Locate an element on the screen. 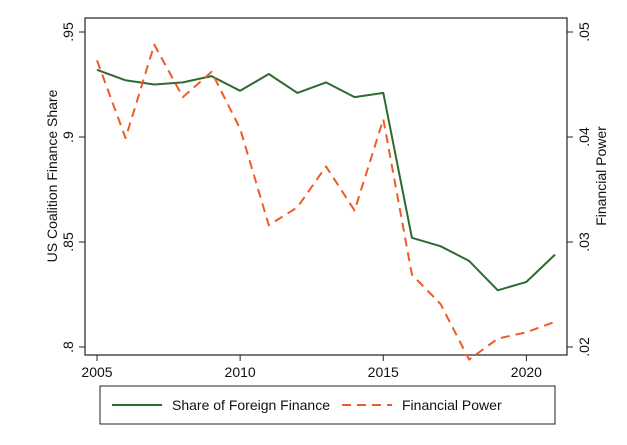 Image resolution: width=627 pixels, height=445 pixels. legend-box is located at coordinates (327, 405).